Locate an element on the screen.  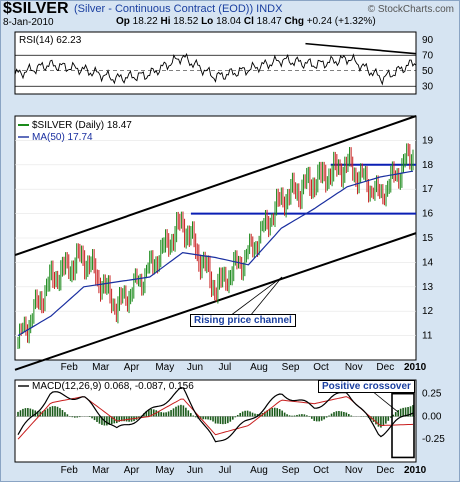
macd-tick-label: 0.25 is located at coordinates (432, 394).